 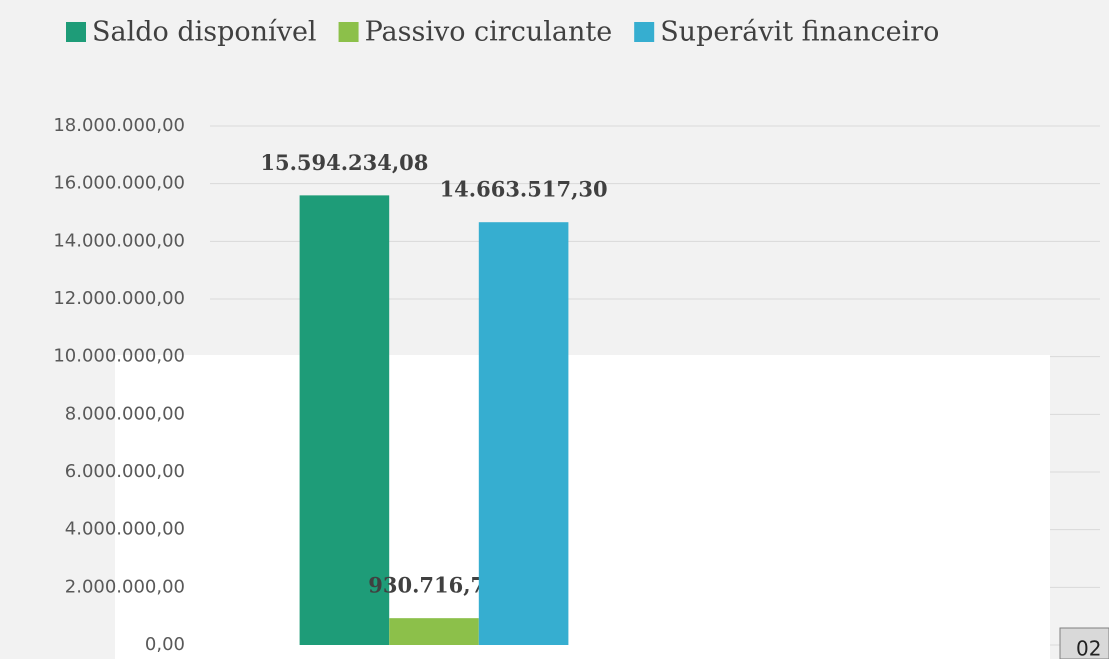 What do you see at coordinates (125, 529) in the screenshot?
I see `y-tick-label: 4.000.000,00` at bounding box center [125, 529].